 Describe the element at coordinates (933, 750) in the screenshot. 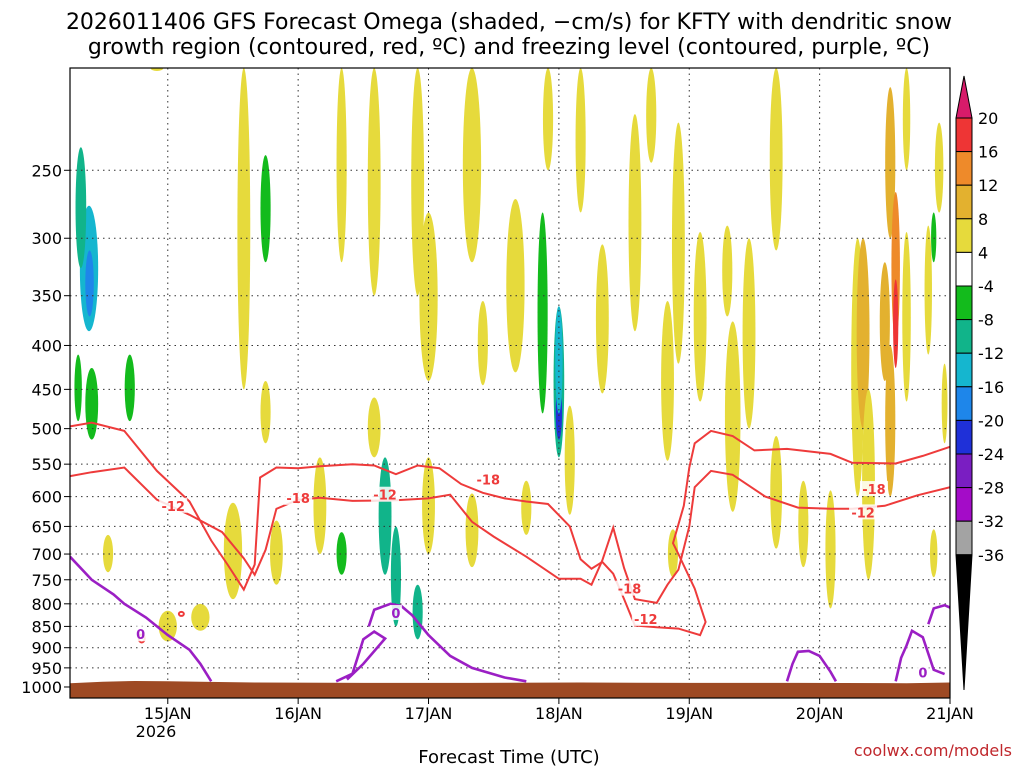

I see `source-label: coolwx.com/models` at that location.